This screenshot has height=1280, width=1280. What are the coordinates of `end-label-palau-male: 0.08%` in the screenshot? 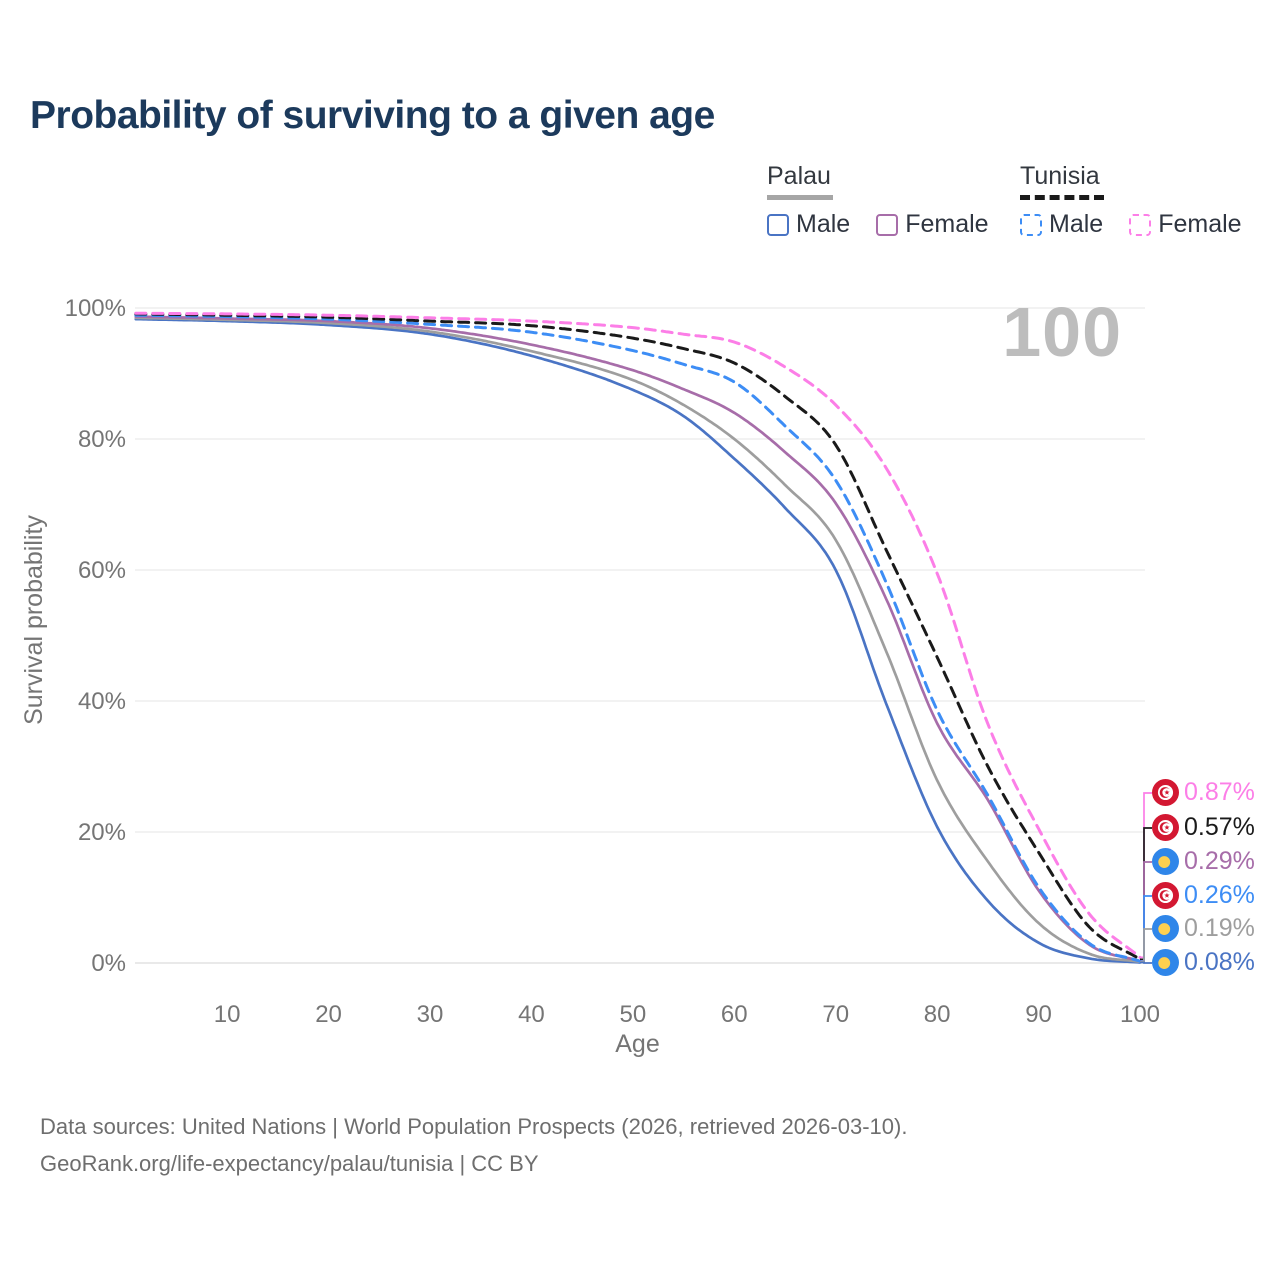 It's located at (1203, 962).